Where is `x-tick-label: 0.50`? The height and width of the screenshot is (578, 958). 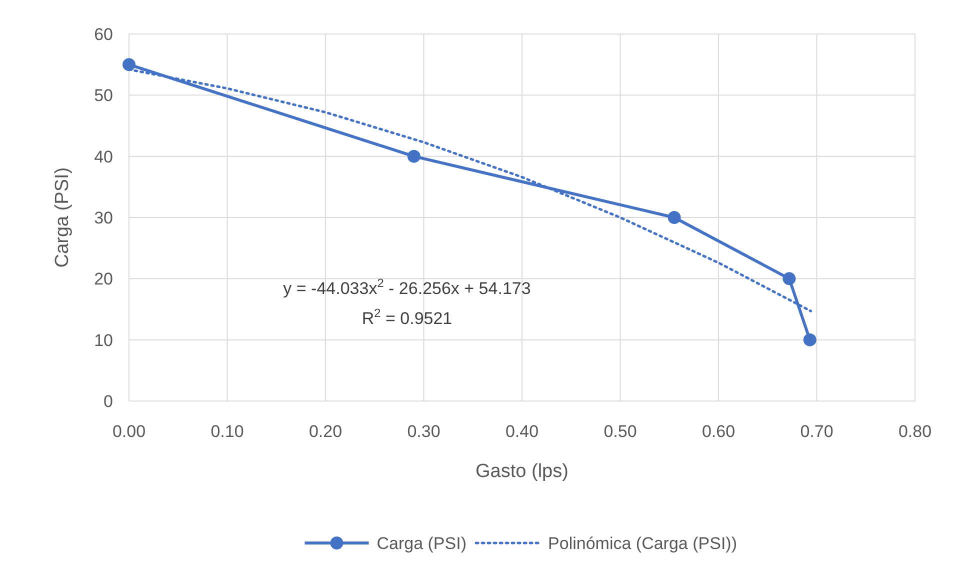
x-tick-label: 0.50 is located at coordinates (620, 431).